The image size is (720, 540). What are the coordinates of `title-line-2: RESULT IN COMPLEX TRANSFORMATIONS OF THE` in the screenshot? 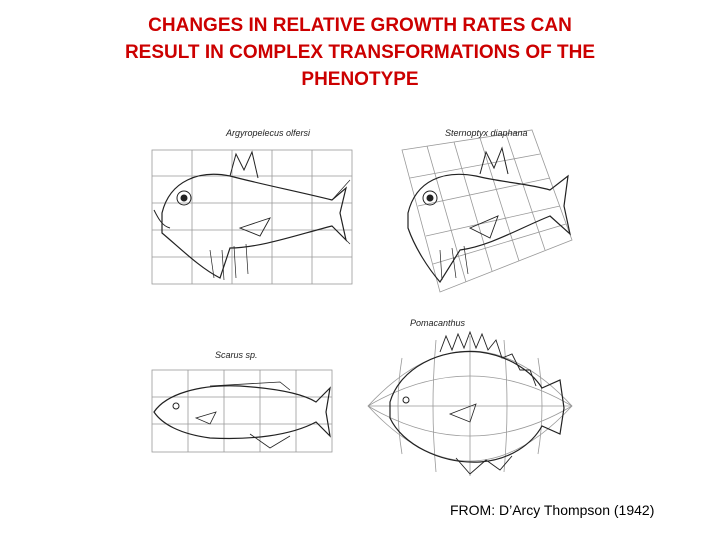 It's located at (360, 52).